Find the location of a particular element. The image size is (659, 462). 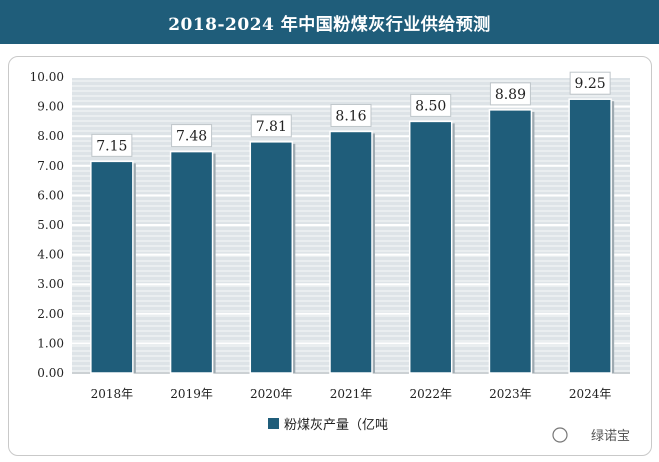

y-tick-label: 0.00 is located at coordinates (50, 373).